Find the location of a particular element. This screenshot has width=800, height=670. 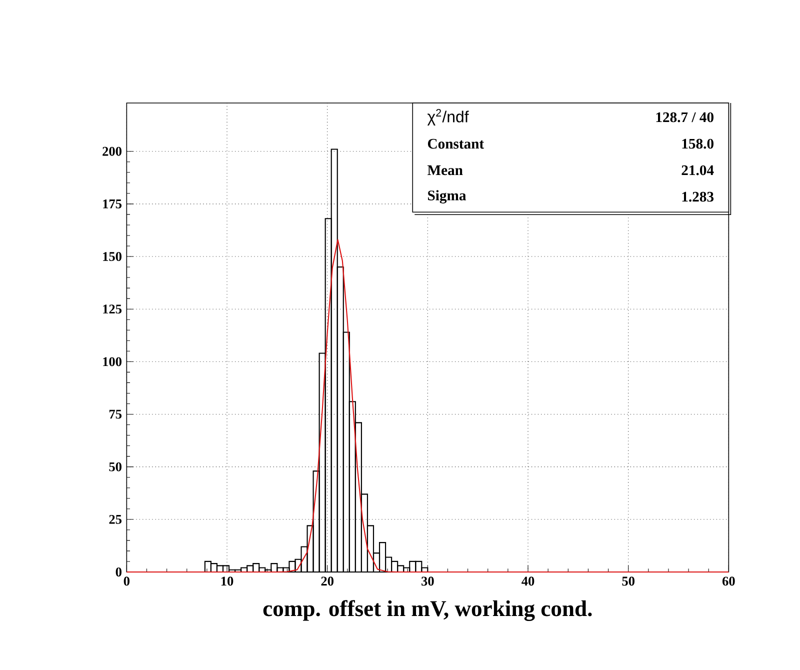

y-tick-label: 200 is located at coordinates (112, 151).